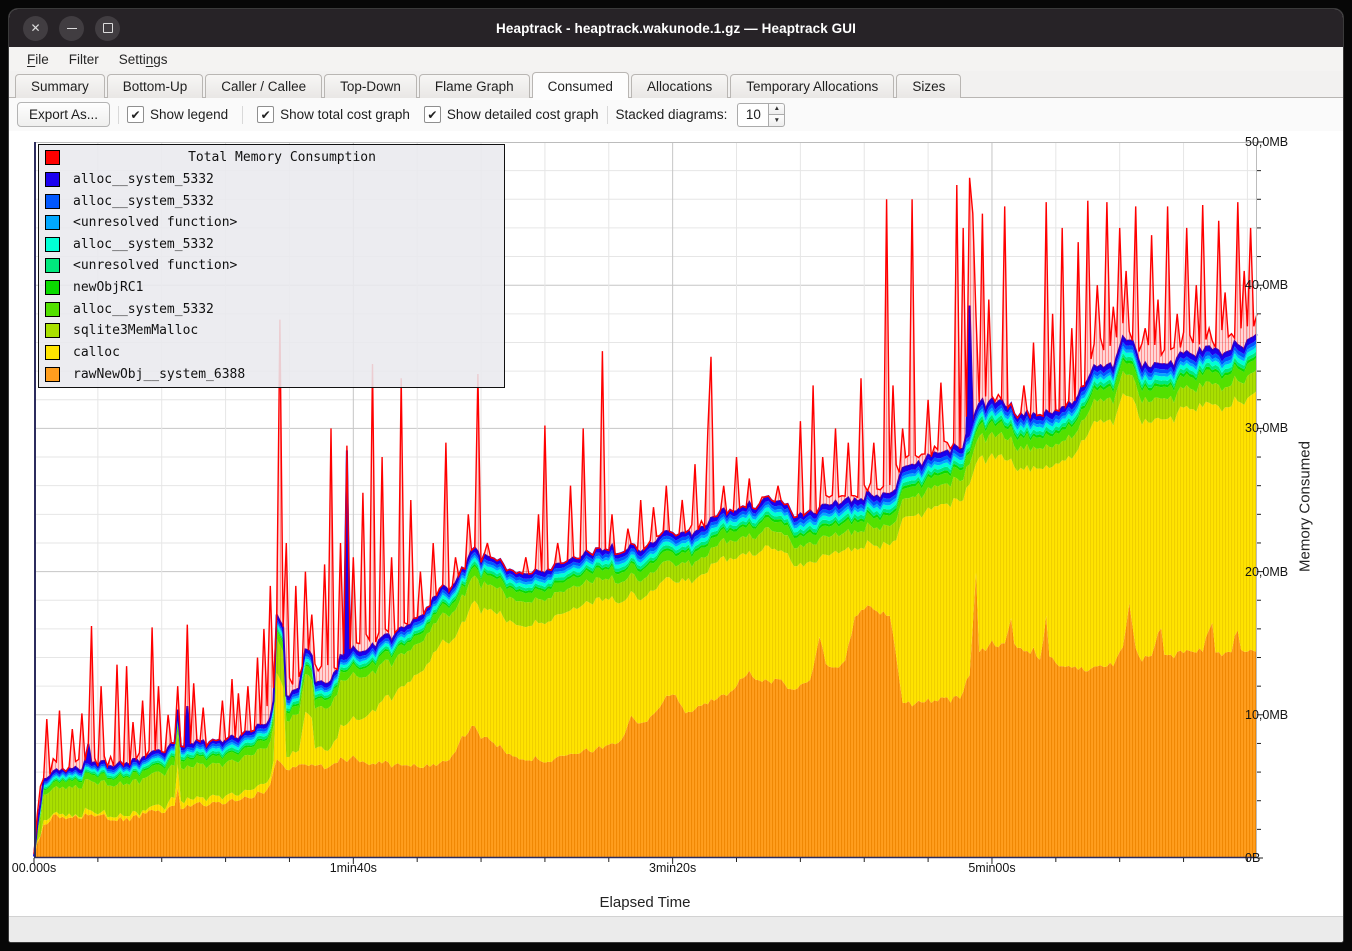  What do you see at coordinates (345, 114) in the screenshot?
I see `checkbox-label: Show total cost graph` at bounding box center [345, 114].